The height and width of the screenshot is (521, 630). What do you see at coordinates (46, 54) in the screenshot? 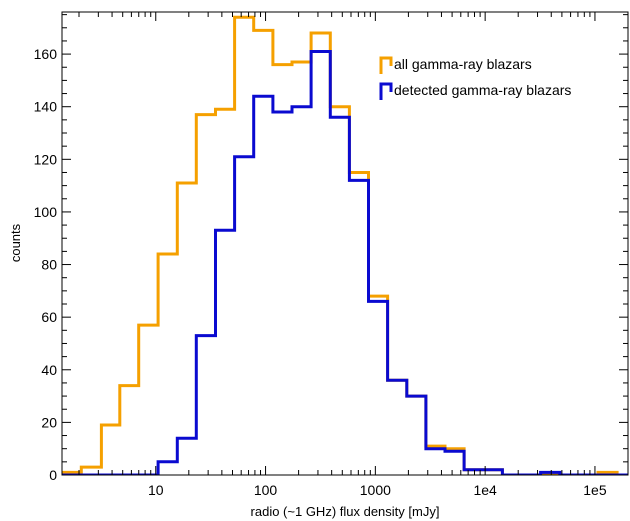
I see `y-tick-label: 160` at bounding box center [46, 54].